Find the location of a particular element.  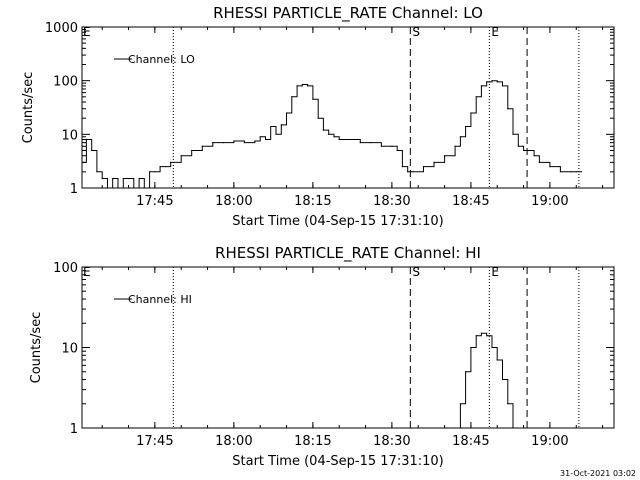

edge-e-mark: E is located at coordinates (87, 272).